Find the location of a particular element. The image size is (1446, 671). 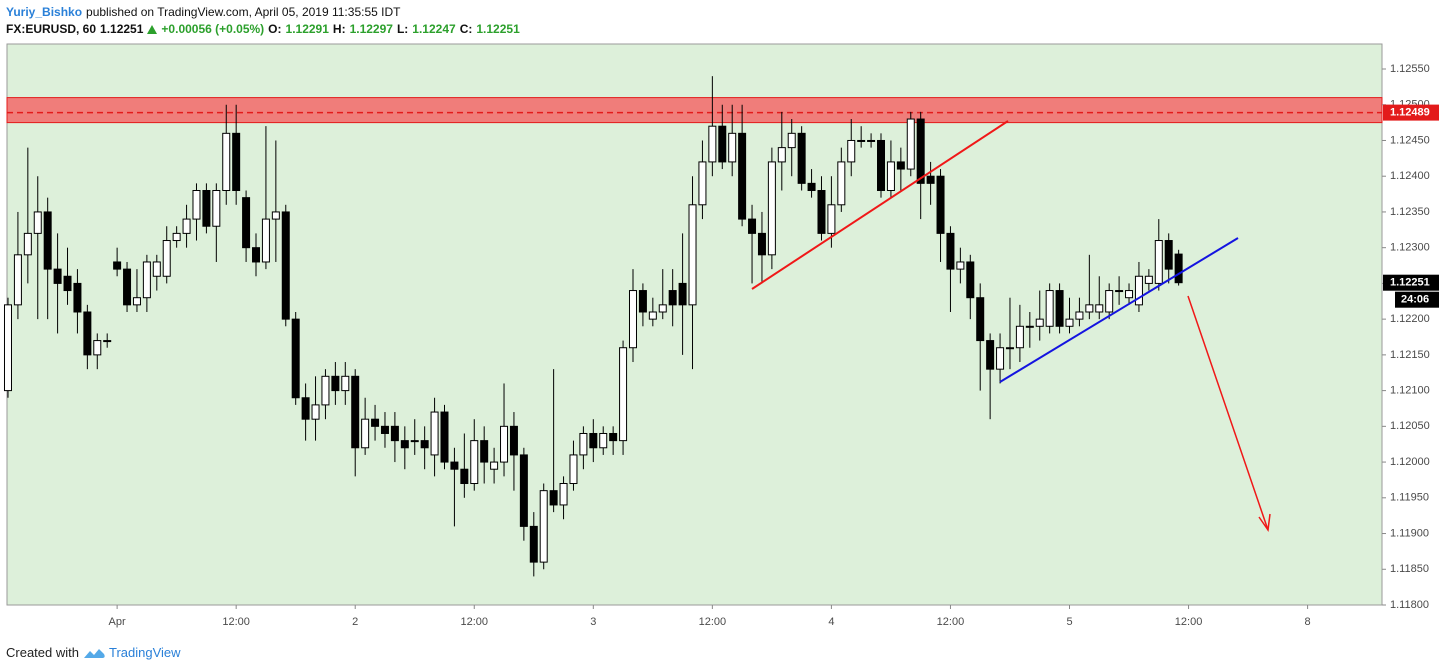

y-tick-label: 1.12300 is located at coordinates (1410, 248).